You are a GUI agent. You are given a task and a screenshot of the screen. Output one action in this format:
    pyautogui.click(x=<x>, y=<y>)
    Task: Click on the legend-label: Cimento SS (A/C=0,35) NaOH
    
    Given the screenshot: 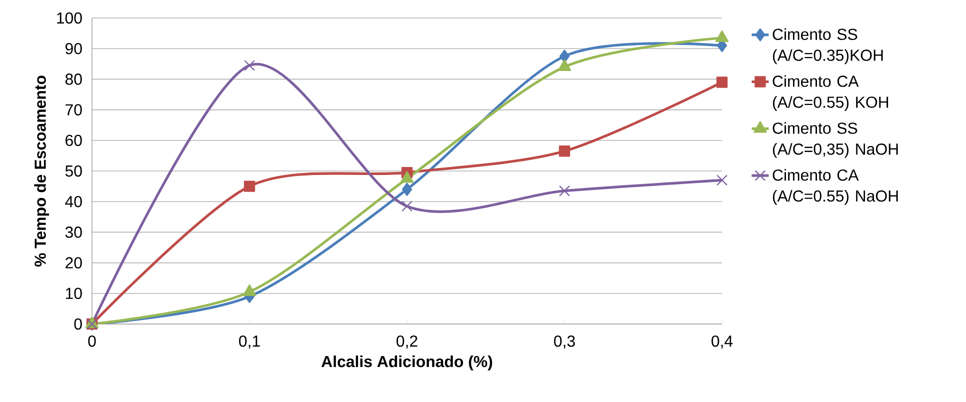 What is the action you would take?
    pyautogui.click(x=835, y=140)
    